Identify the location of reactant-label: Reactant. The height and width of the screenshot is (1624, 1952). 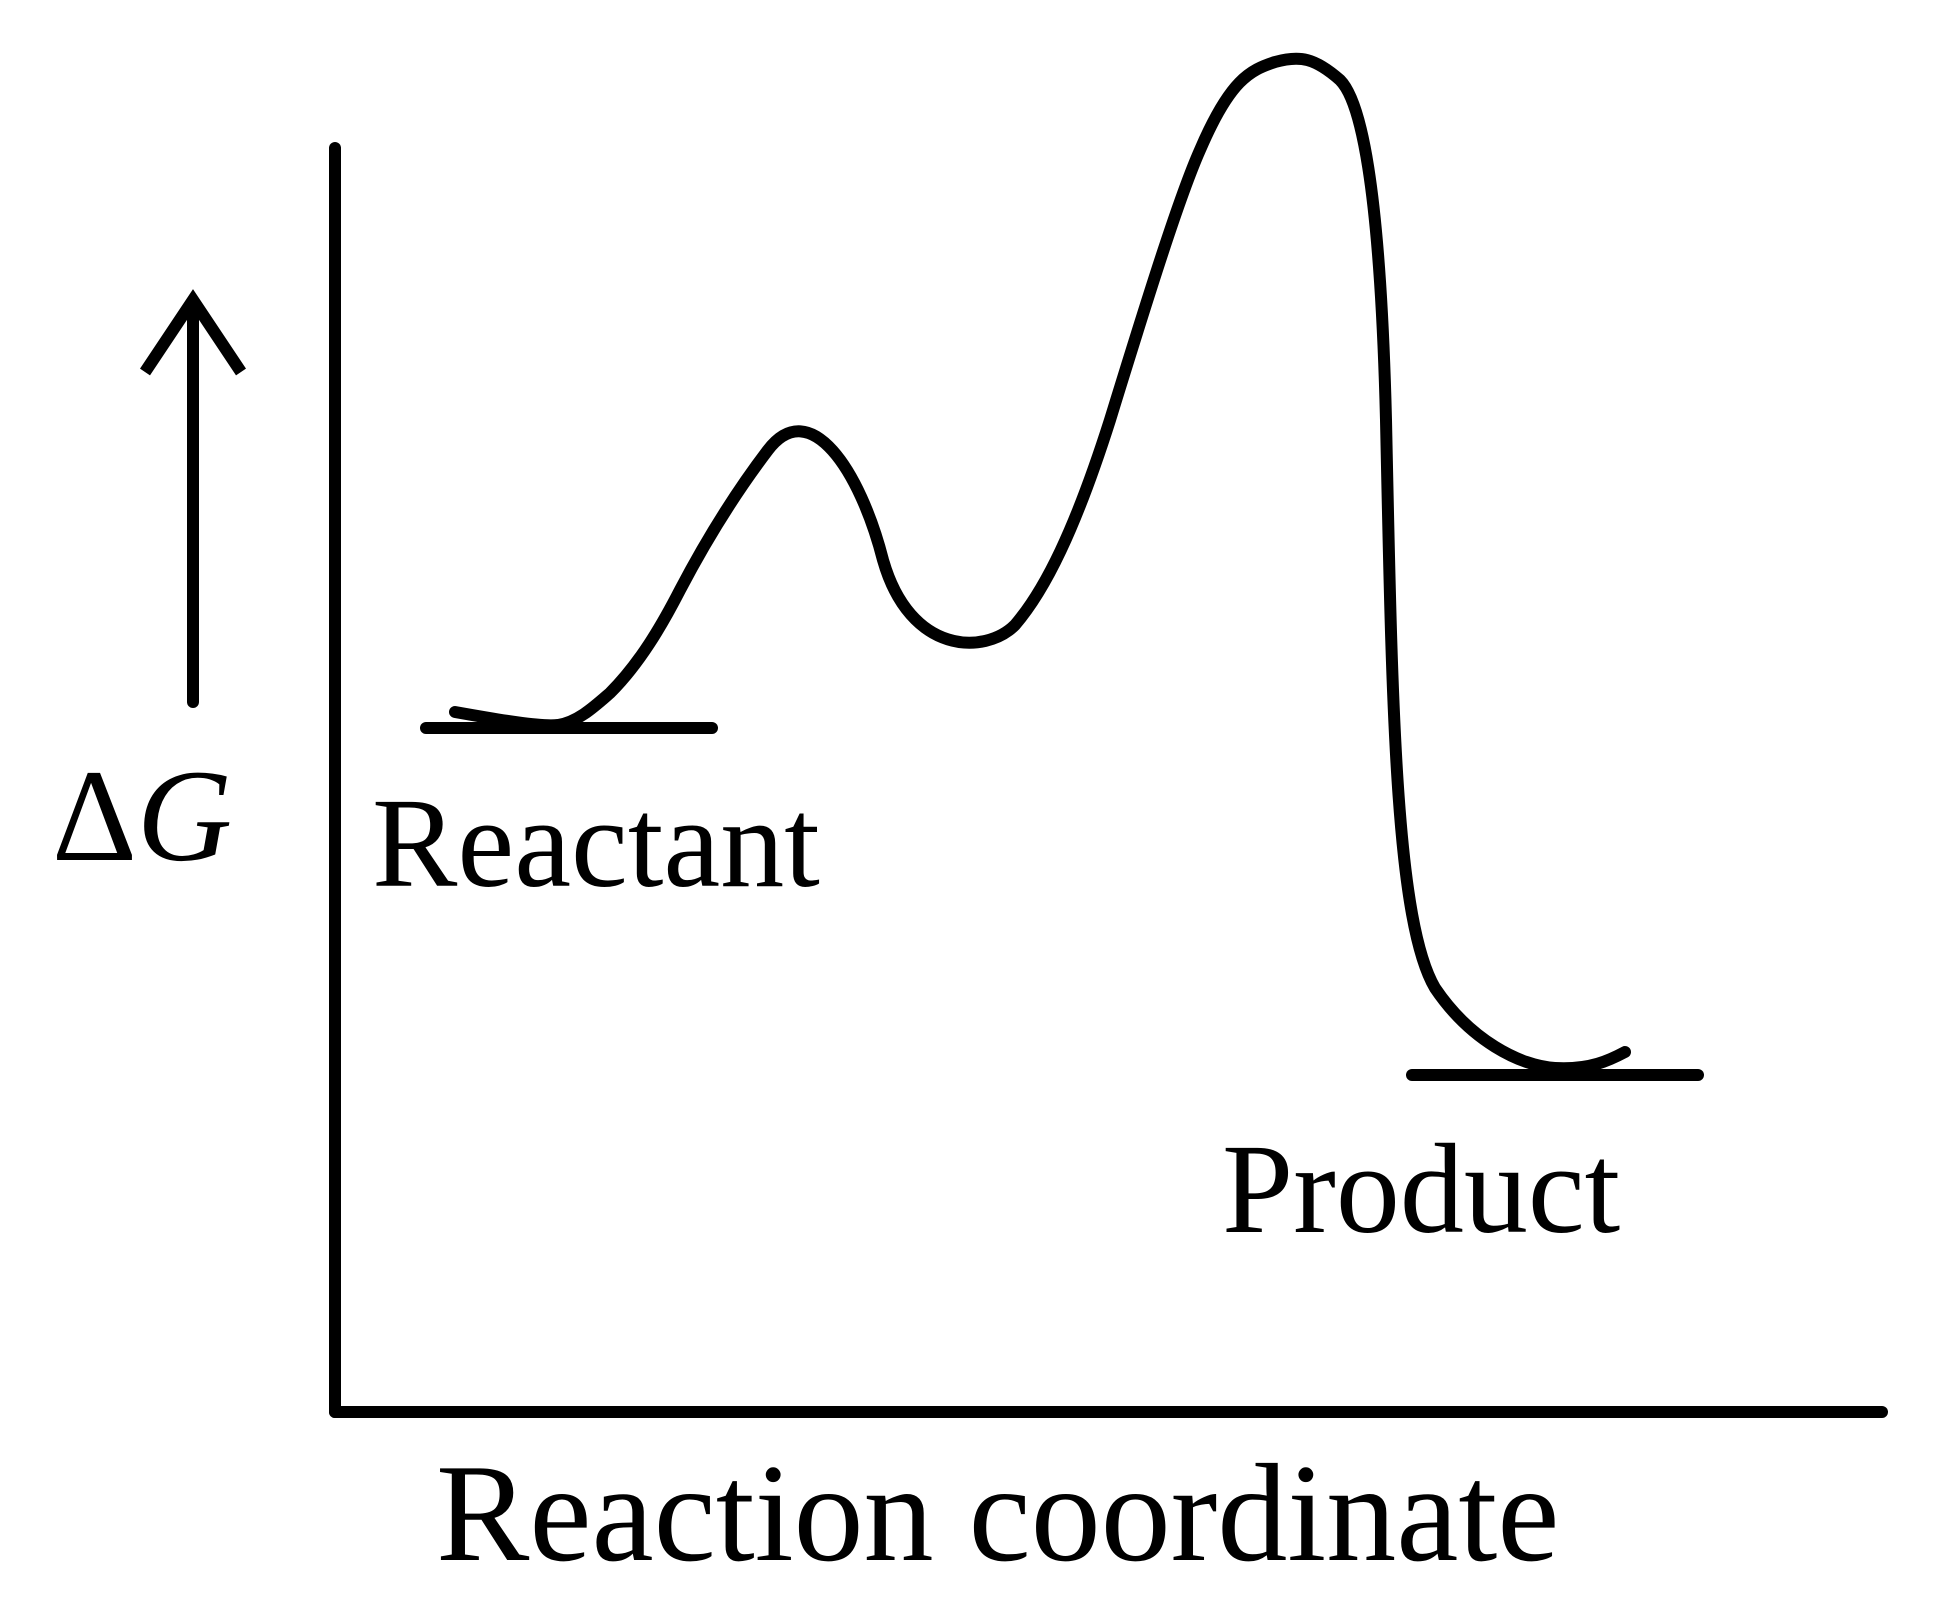
(596, 843).